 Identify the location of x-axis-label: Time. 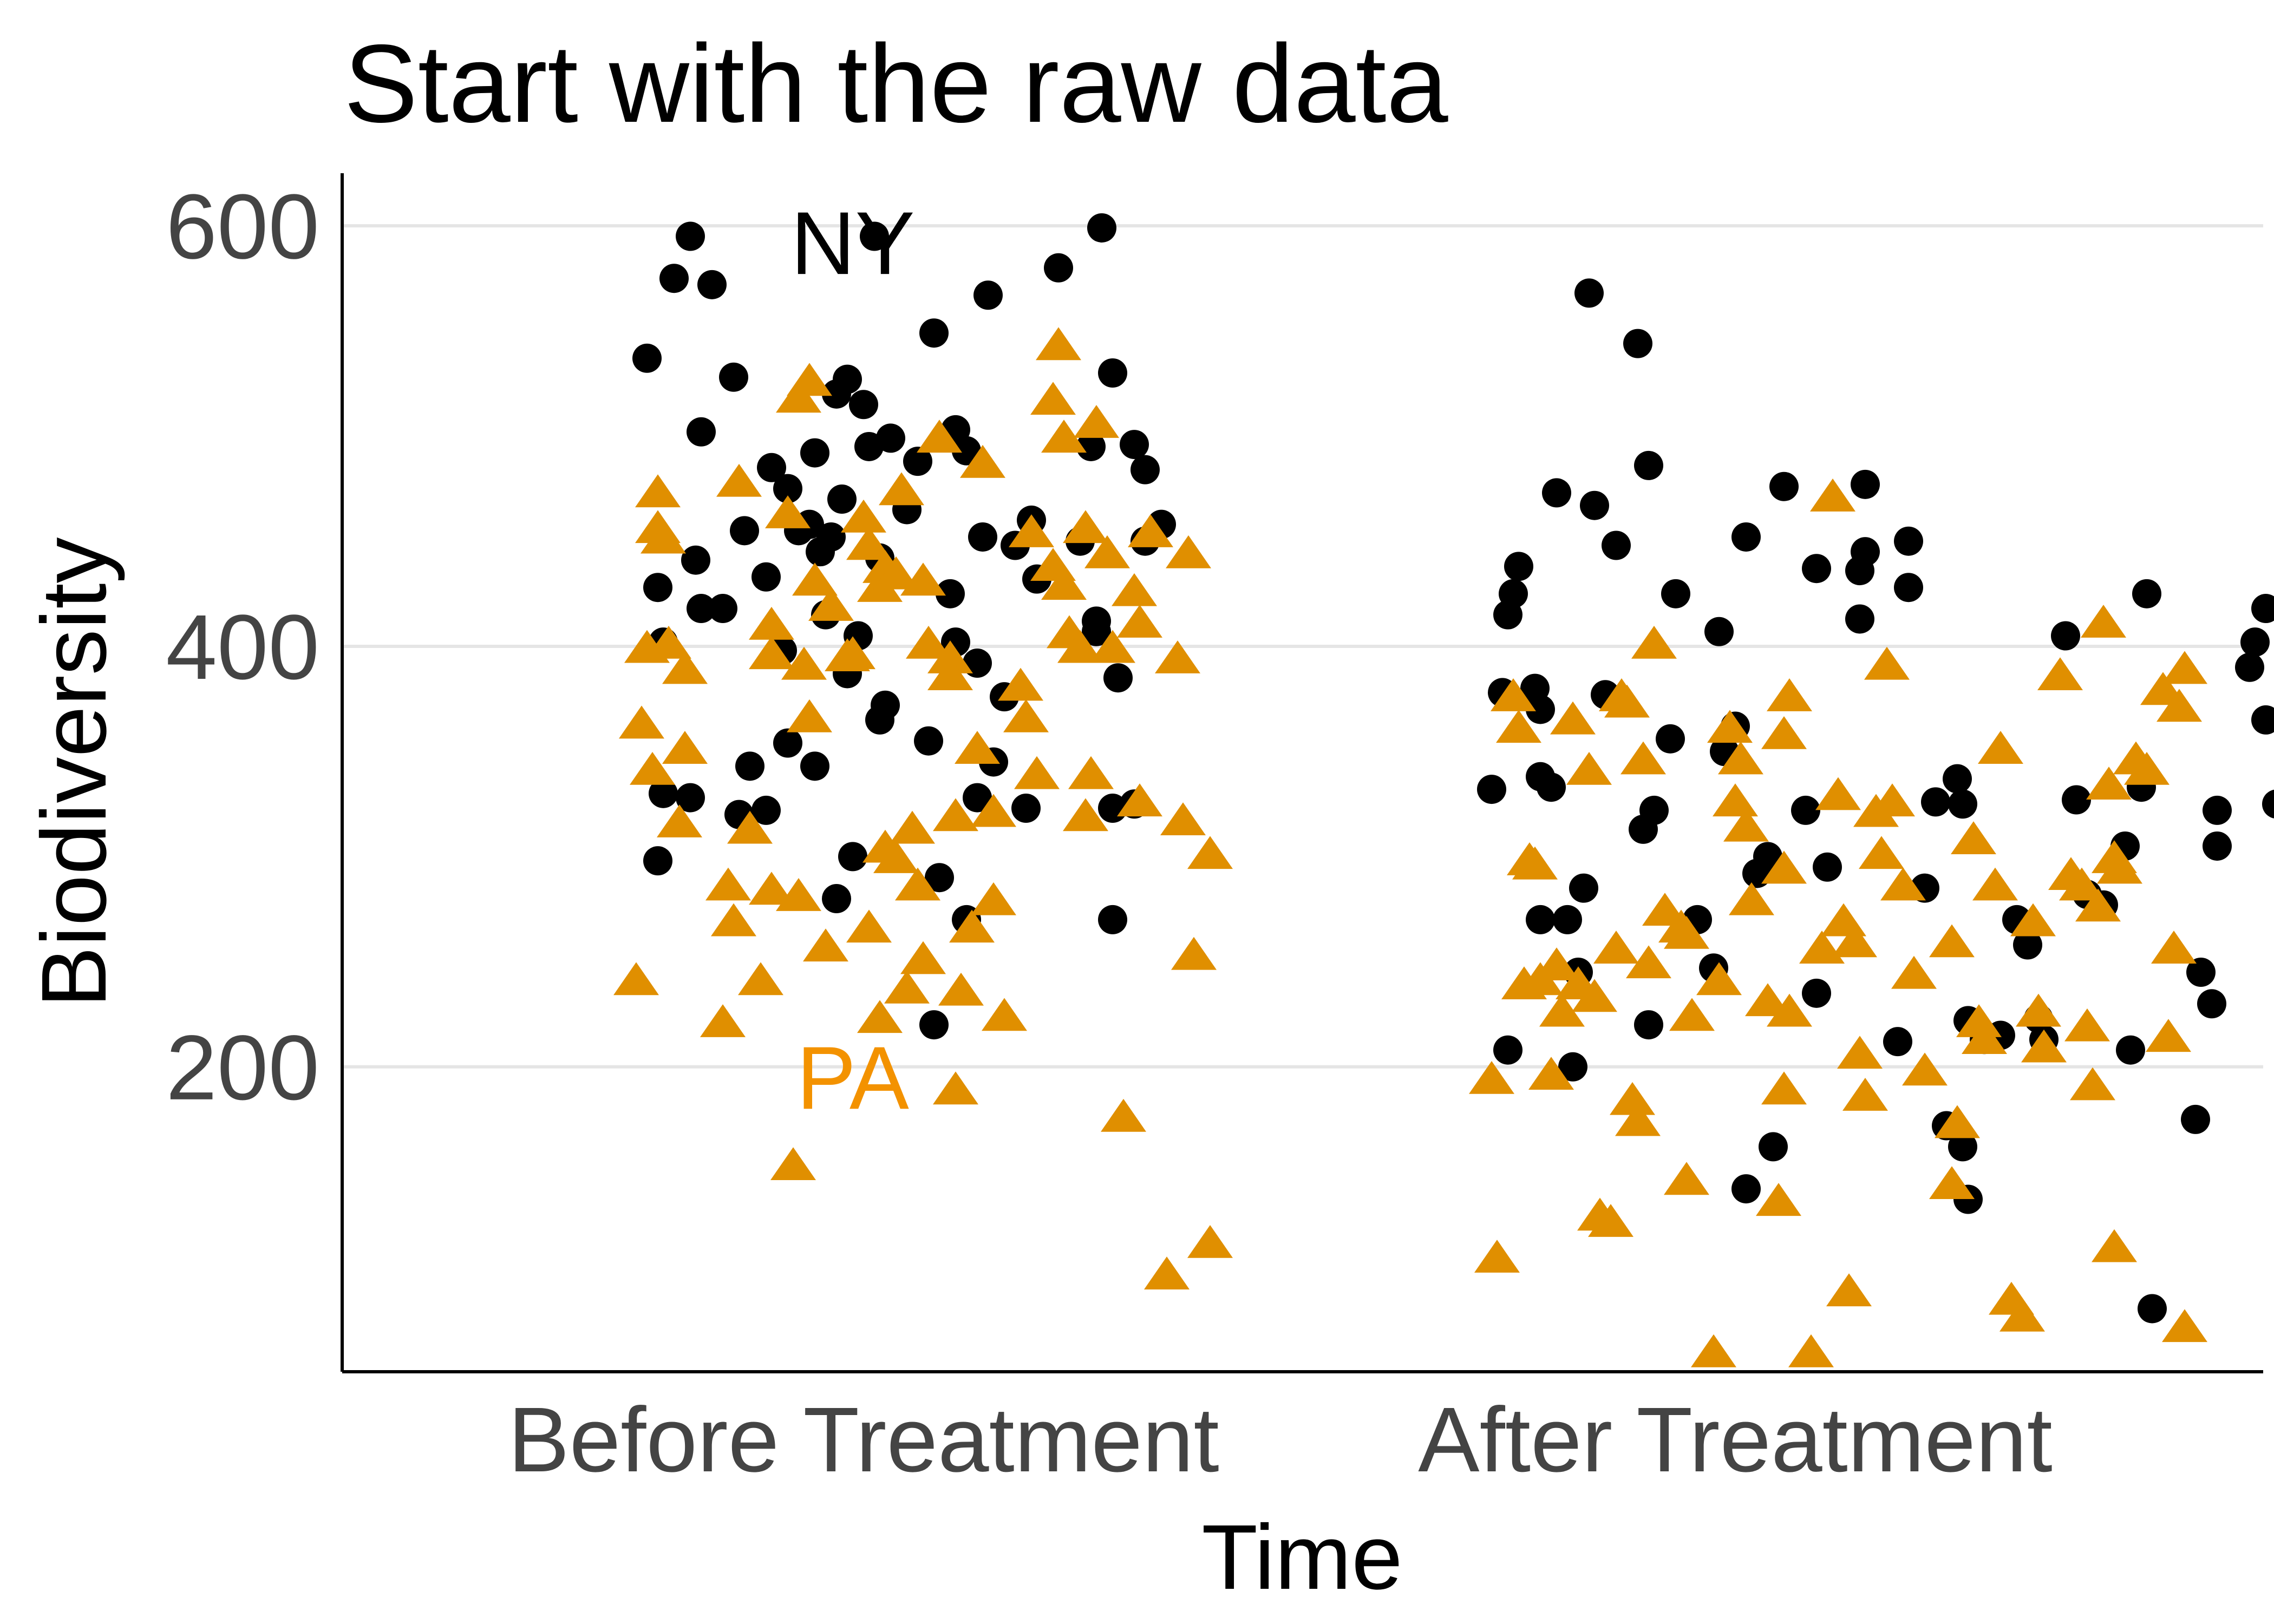
(1302, 1557).